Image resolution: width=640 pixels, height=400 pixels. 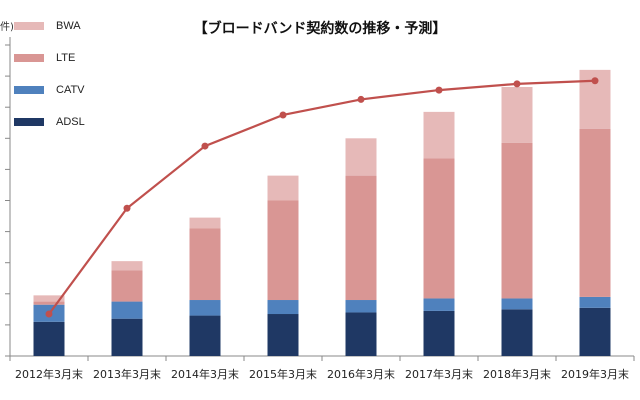 What do you see at coordinates (29, 26) in the screenshot?
I see `legend-swatch-bwa` at bounding box center [29, 26].